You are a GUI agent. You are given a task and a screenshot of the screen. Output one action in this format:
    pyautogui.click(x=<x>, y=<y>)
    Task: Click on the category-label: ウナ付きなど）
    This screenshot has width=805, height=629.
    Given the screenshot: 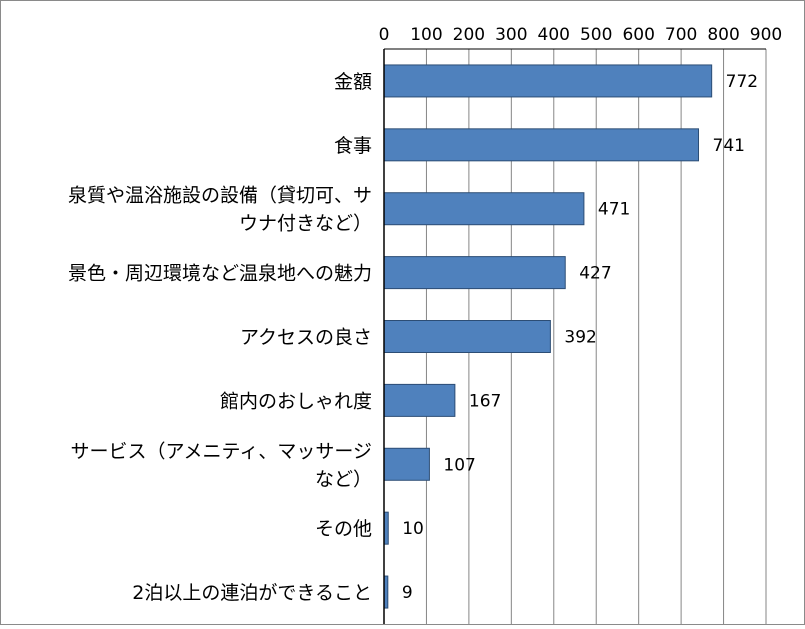 What is the action you would take?
    pyautogui.click(x=305, y=224)
    